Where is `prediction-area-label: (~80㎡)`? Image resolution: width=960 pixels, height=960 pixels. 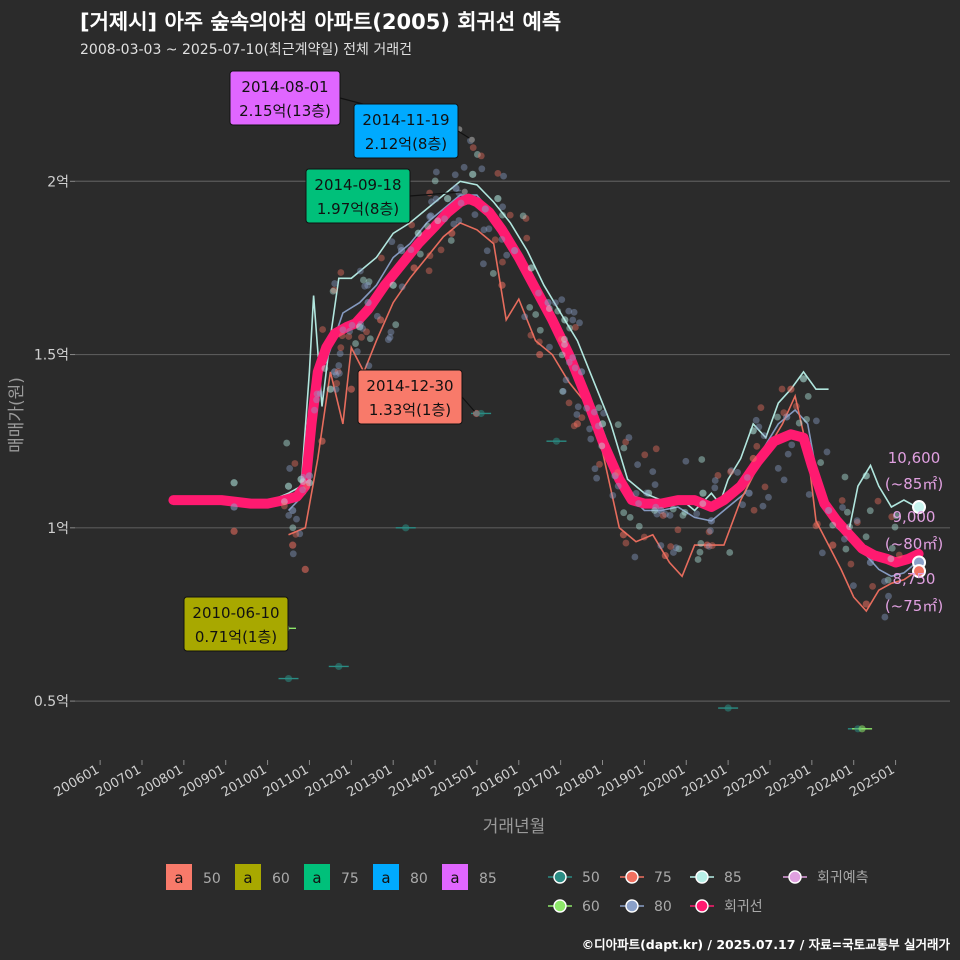 prediction-area-label: (~80㎡) is located at coordinates (914, 544).